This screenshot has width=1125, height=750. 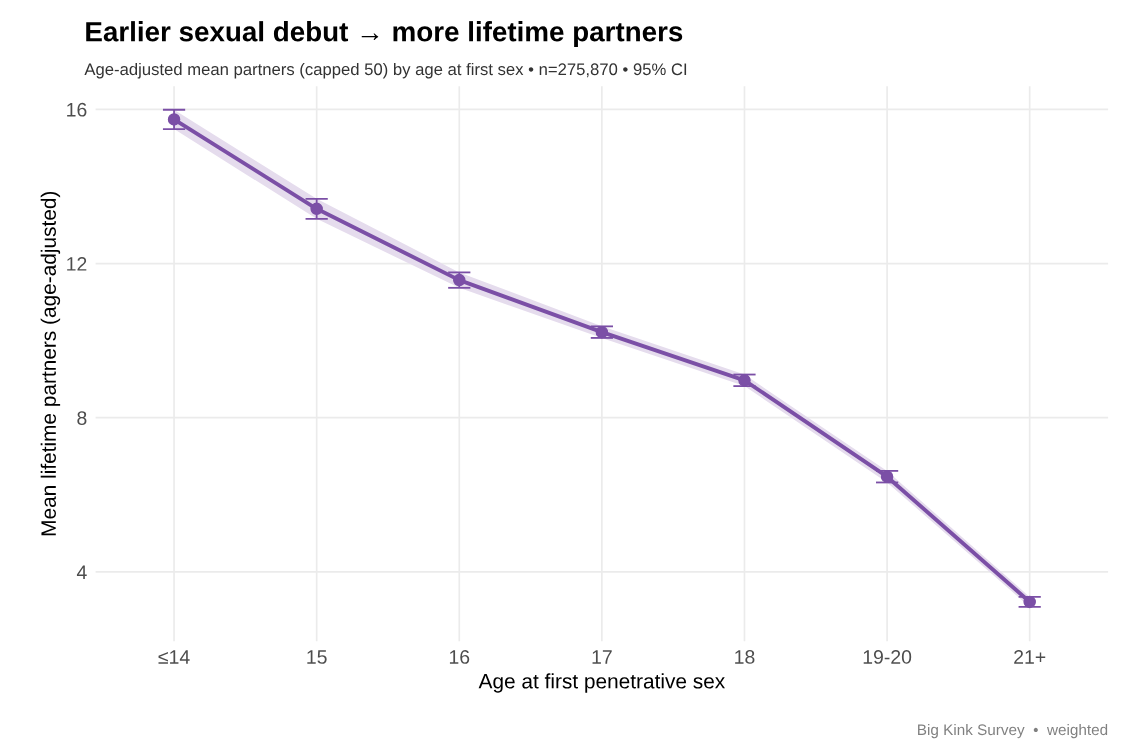 I want to click on x-tick-label: 18, so click(x=745, y=657).